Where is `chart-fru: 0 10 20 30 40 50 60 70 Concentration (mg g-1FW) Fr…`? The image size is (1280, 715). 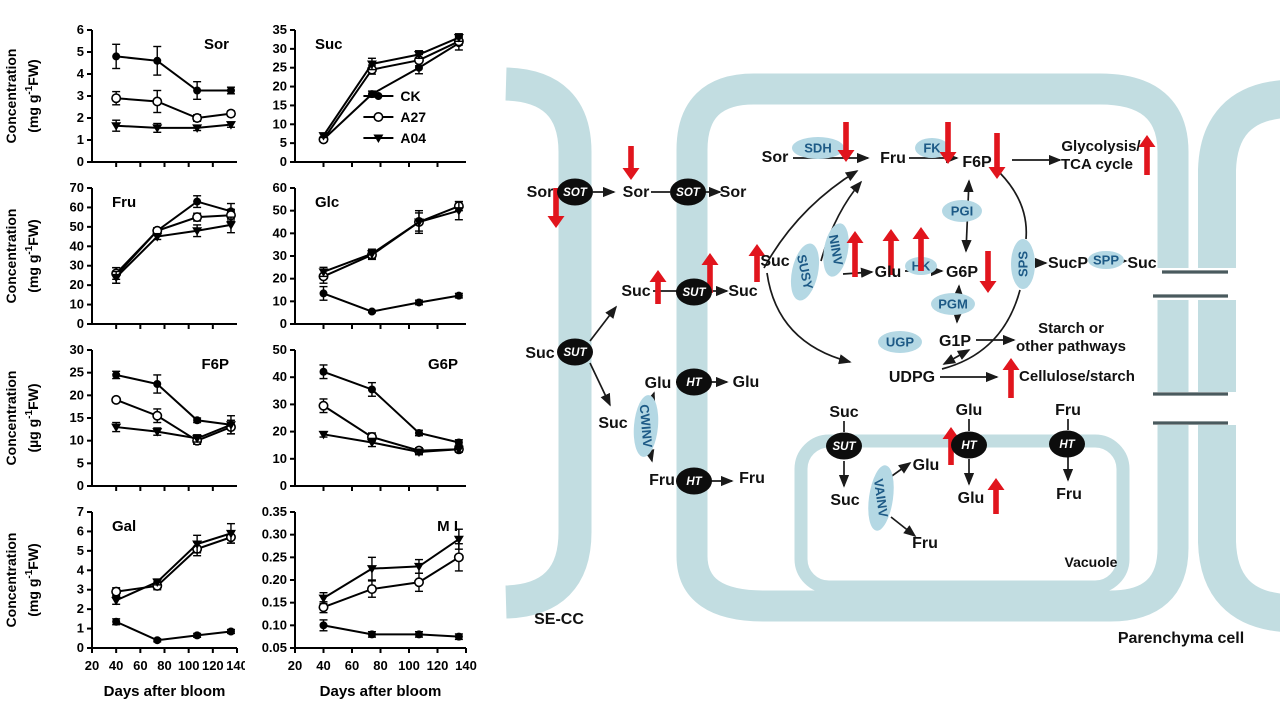 chart-fru: 0 10 20 30 40 50 60 70 Concentration (mg g-1FW) Fr… is located at coordinates (120, 255).